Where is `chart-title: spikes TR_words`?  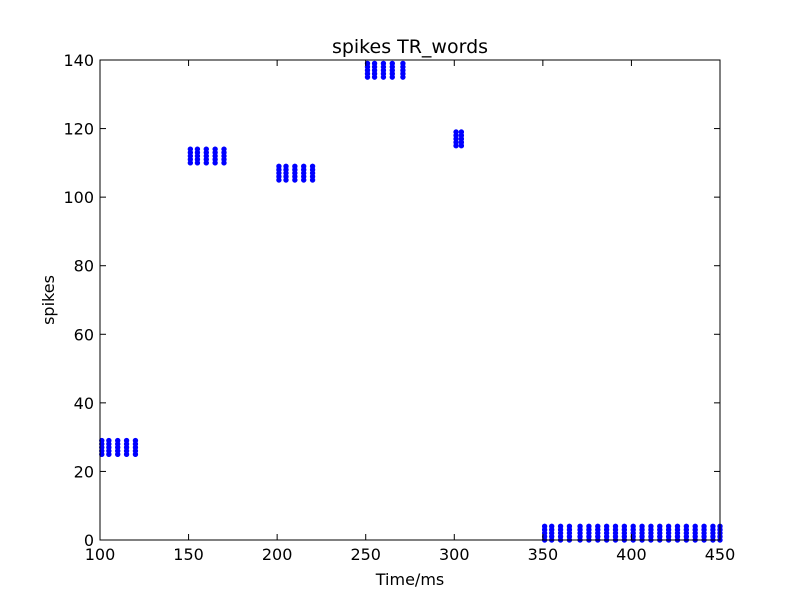
chart-title: spikes TR_words is located at coordinates (410, 47).